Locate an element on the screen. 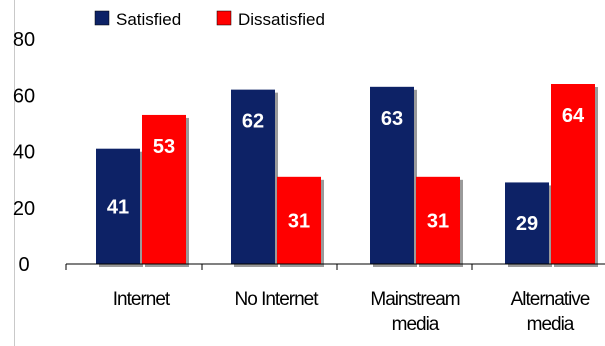 The width and height of the screenshot is (605, 346). category-label-line: No Internet is located at coordinates (277, 299).